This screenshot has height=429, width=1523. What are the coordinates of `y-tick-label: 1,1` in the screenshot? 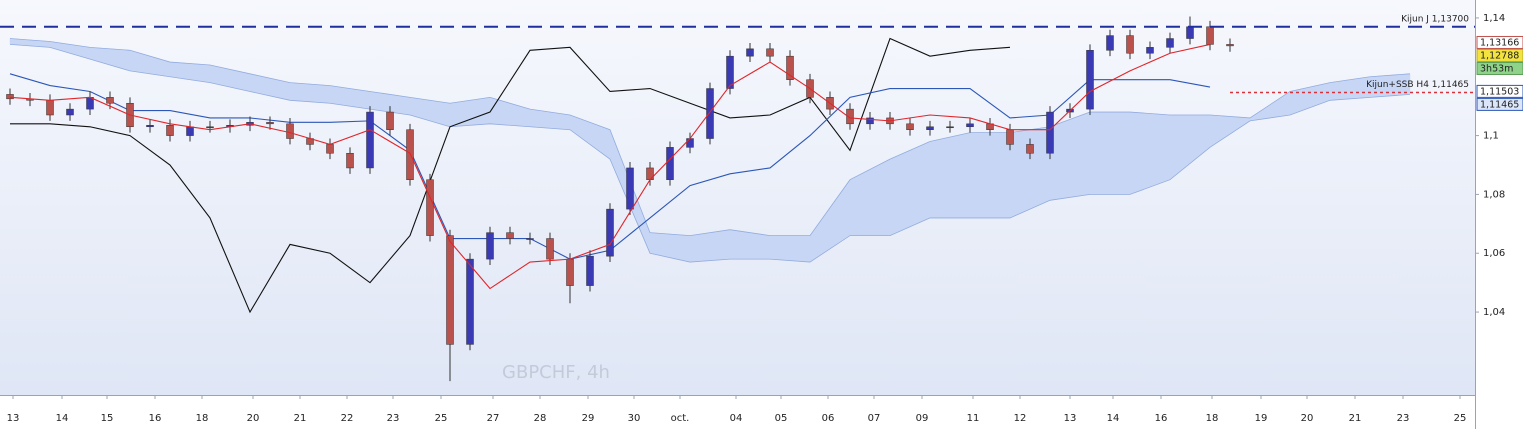 It's located at (1491, 136).